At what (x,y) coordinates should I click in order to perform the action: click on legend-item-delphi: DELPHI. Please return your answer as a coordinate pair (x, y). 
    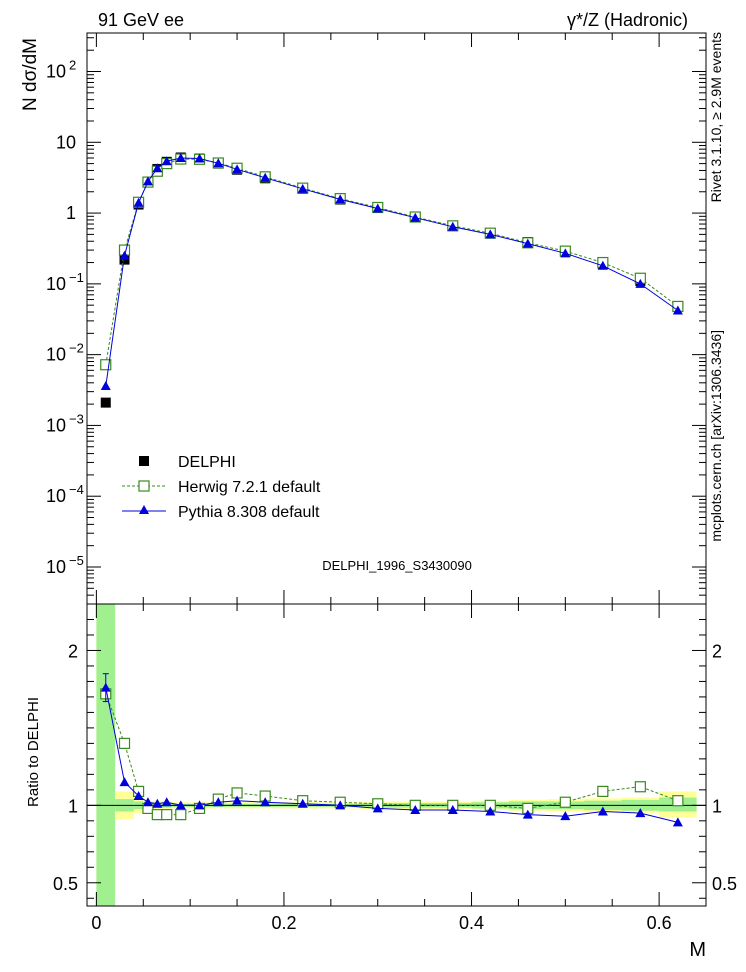
    Looking at the image, I should click on (187, 462).